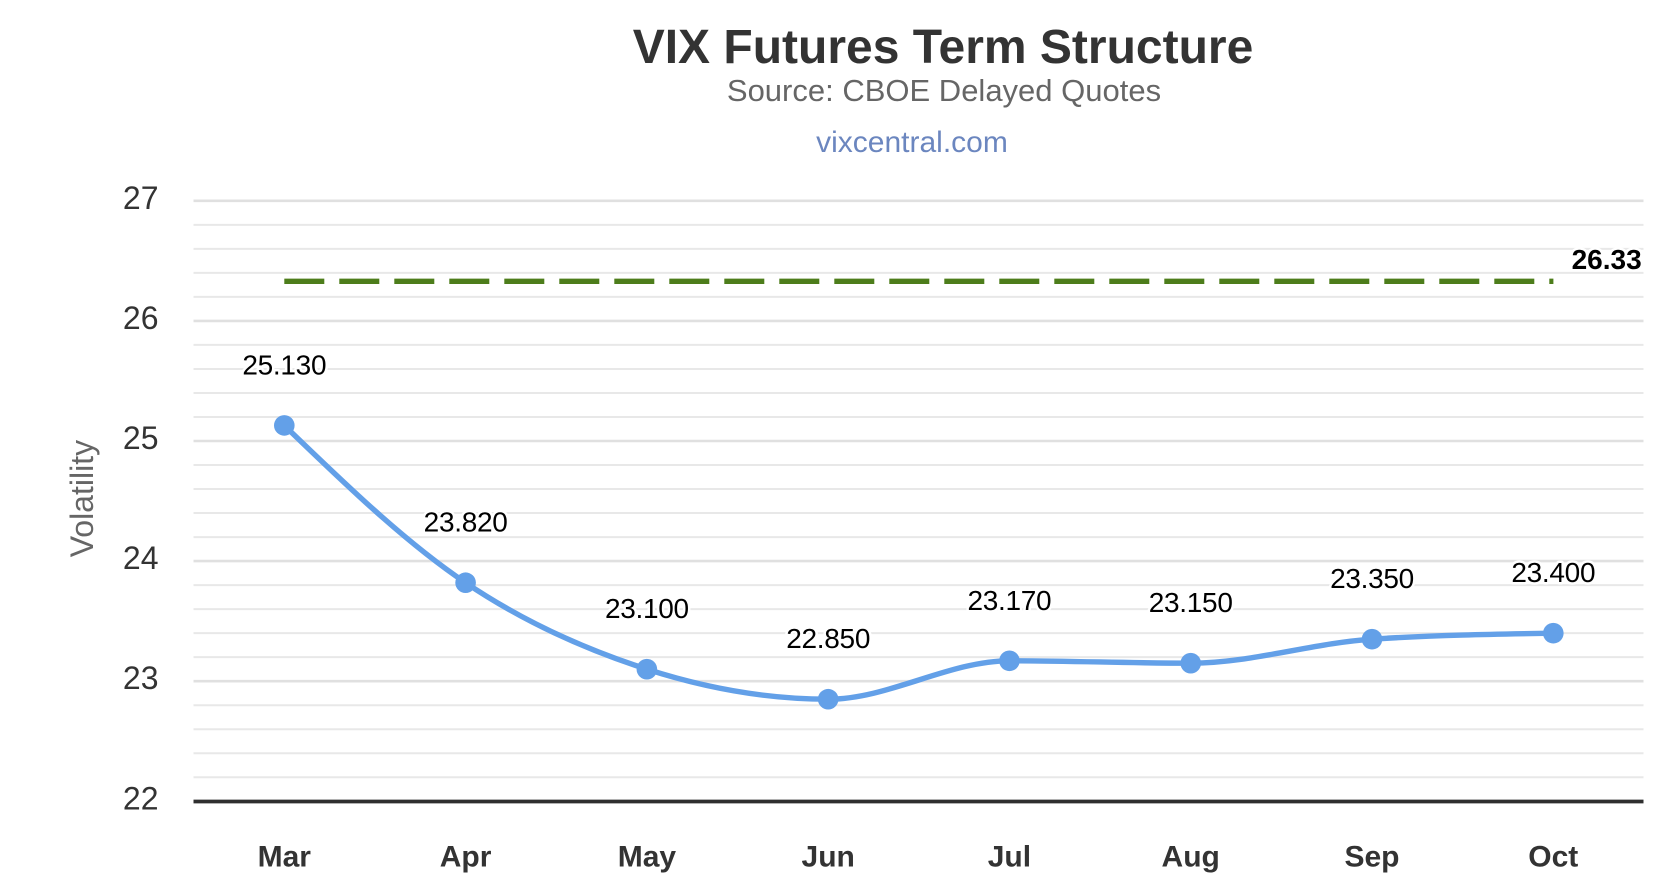 The width and height of the screenshot is (1677, 882). What do you see at coordinates (943, 47) in the screenshot?
I see `svg-text: VIX Futures Term Structure` at bounding box center [943, 47].